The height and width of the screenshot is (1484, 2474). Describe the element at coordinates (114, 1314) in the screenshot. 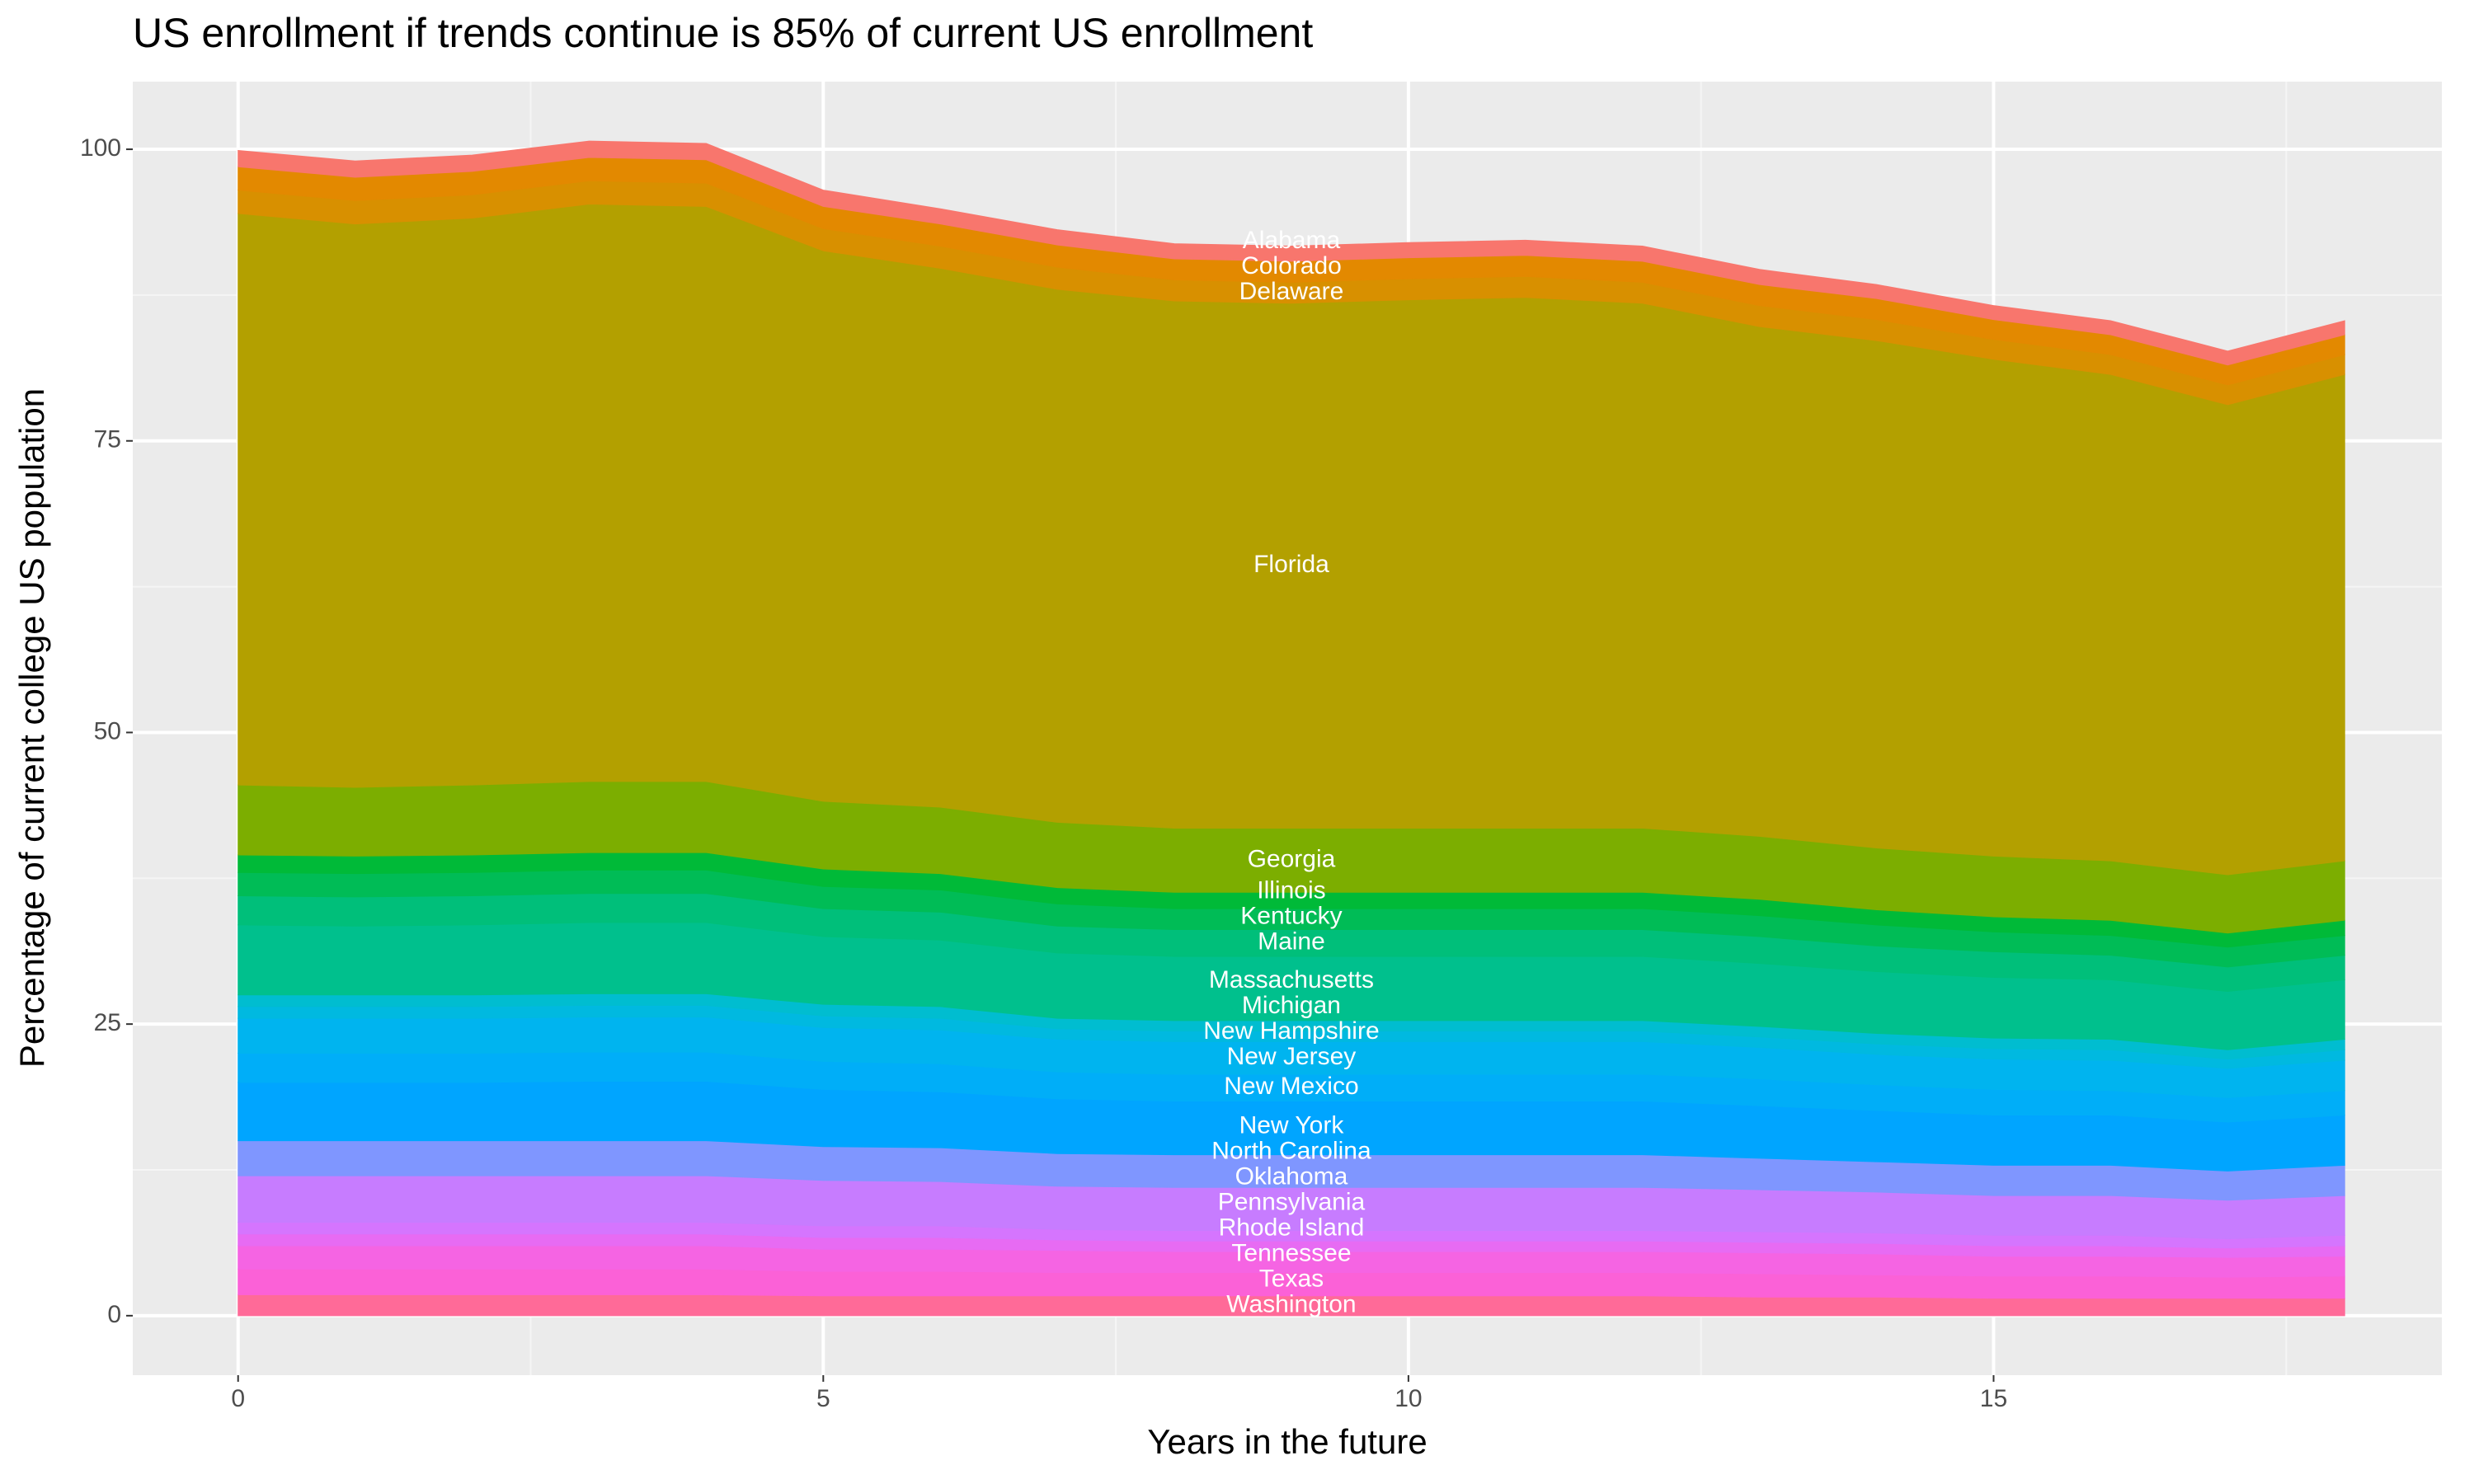

I see `y-tick-label: 0` at that location.